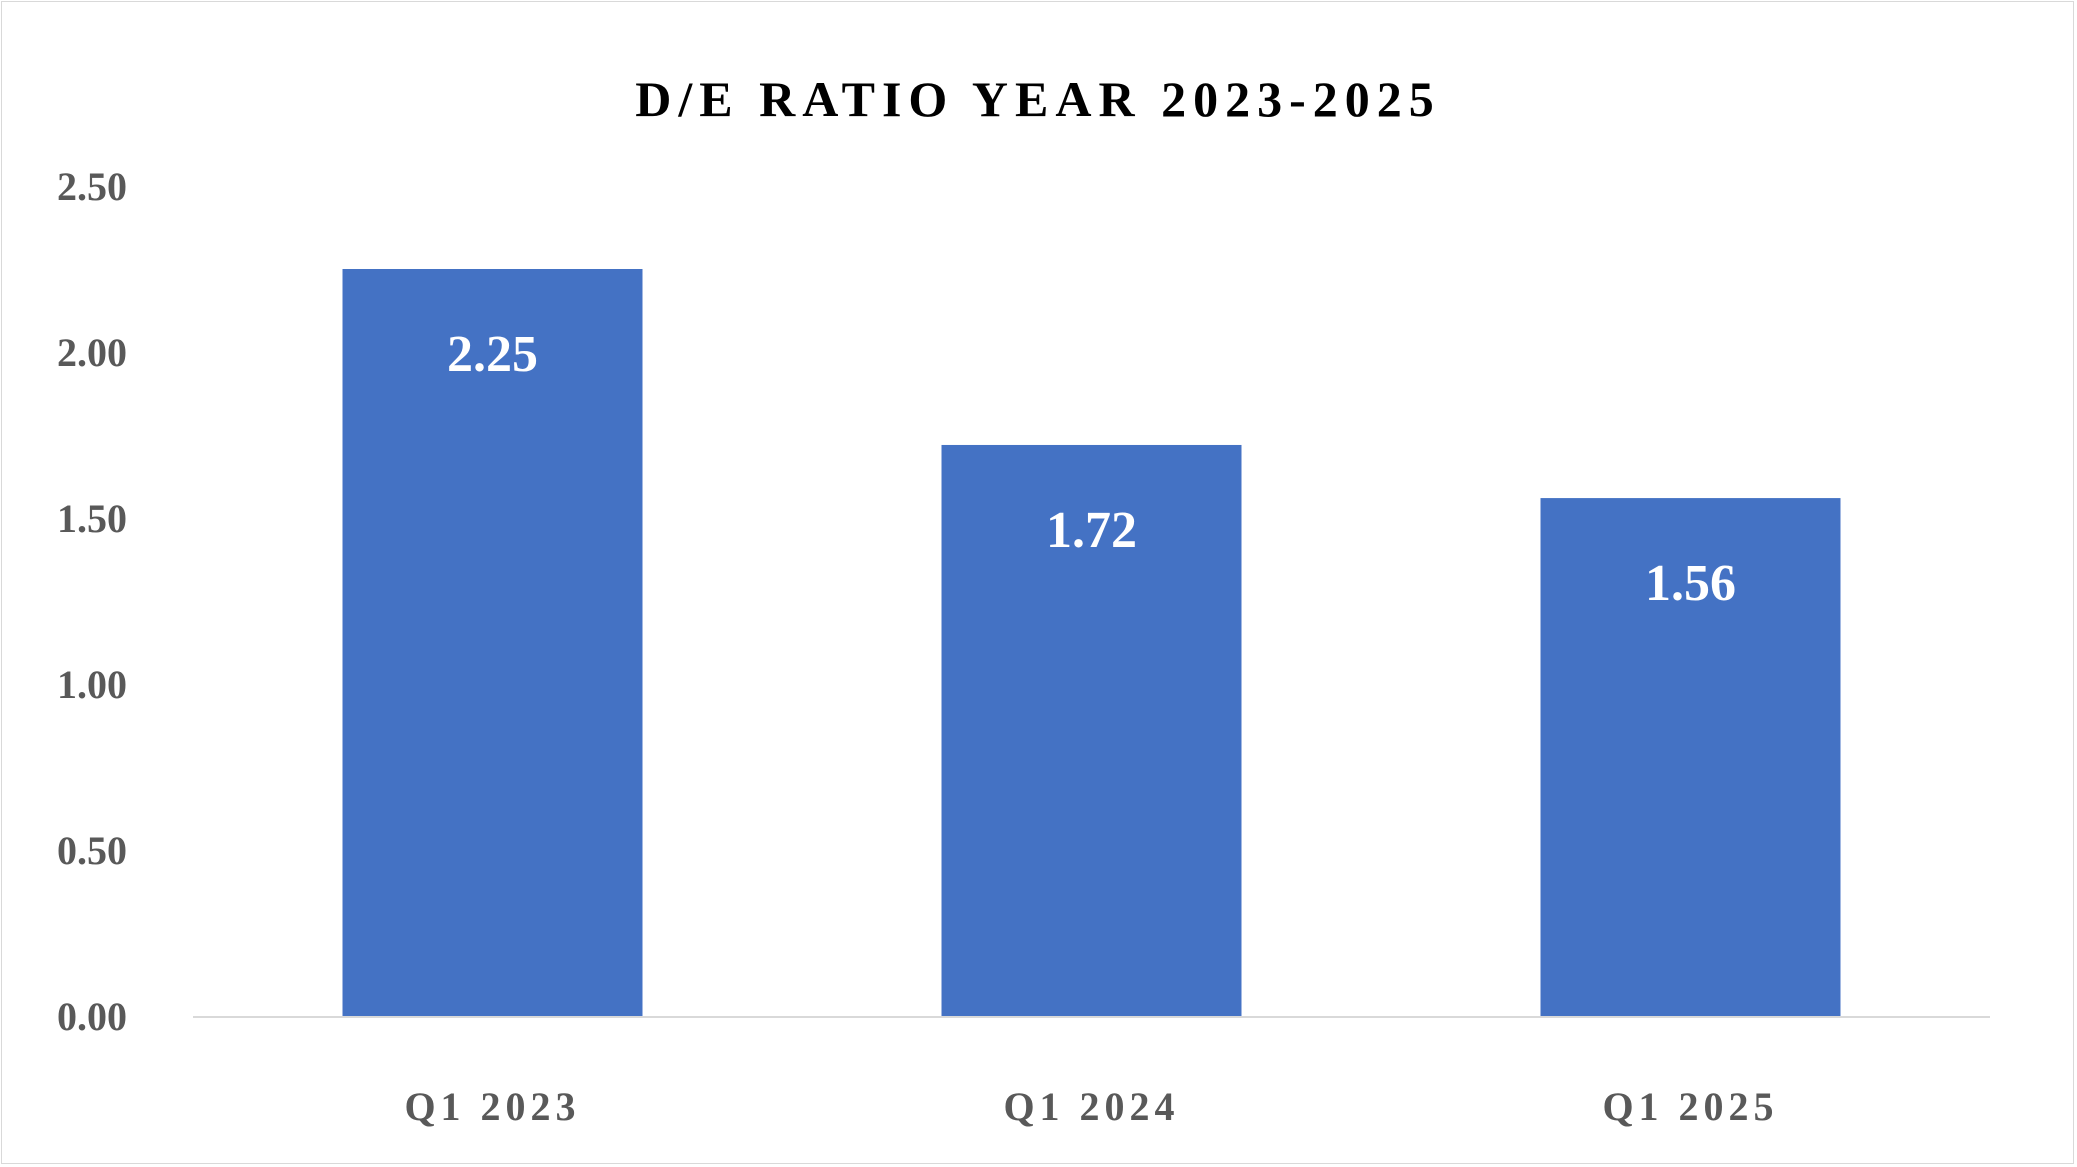  I want to click on bar-value-label: 2.25, so click(492, 354).